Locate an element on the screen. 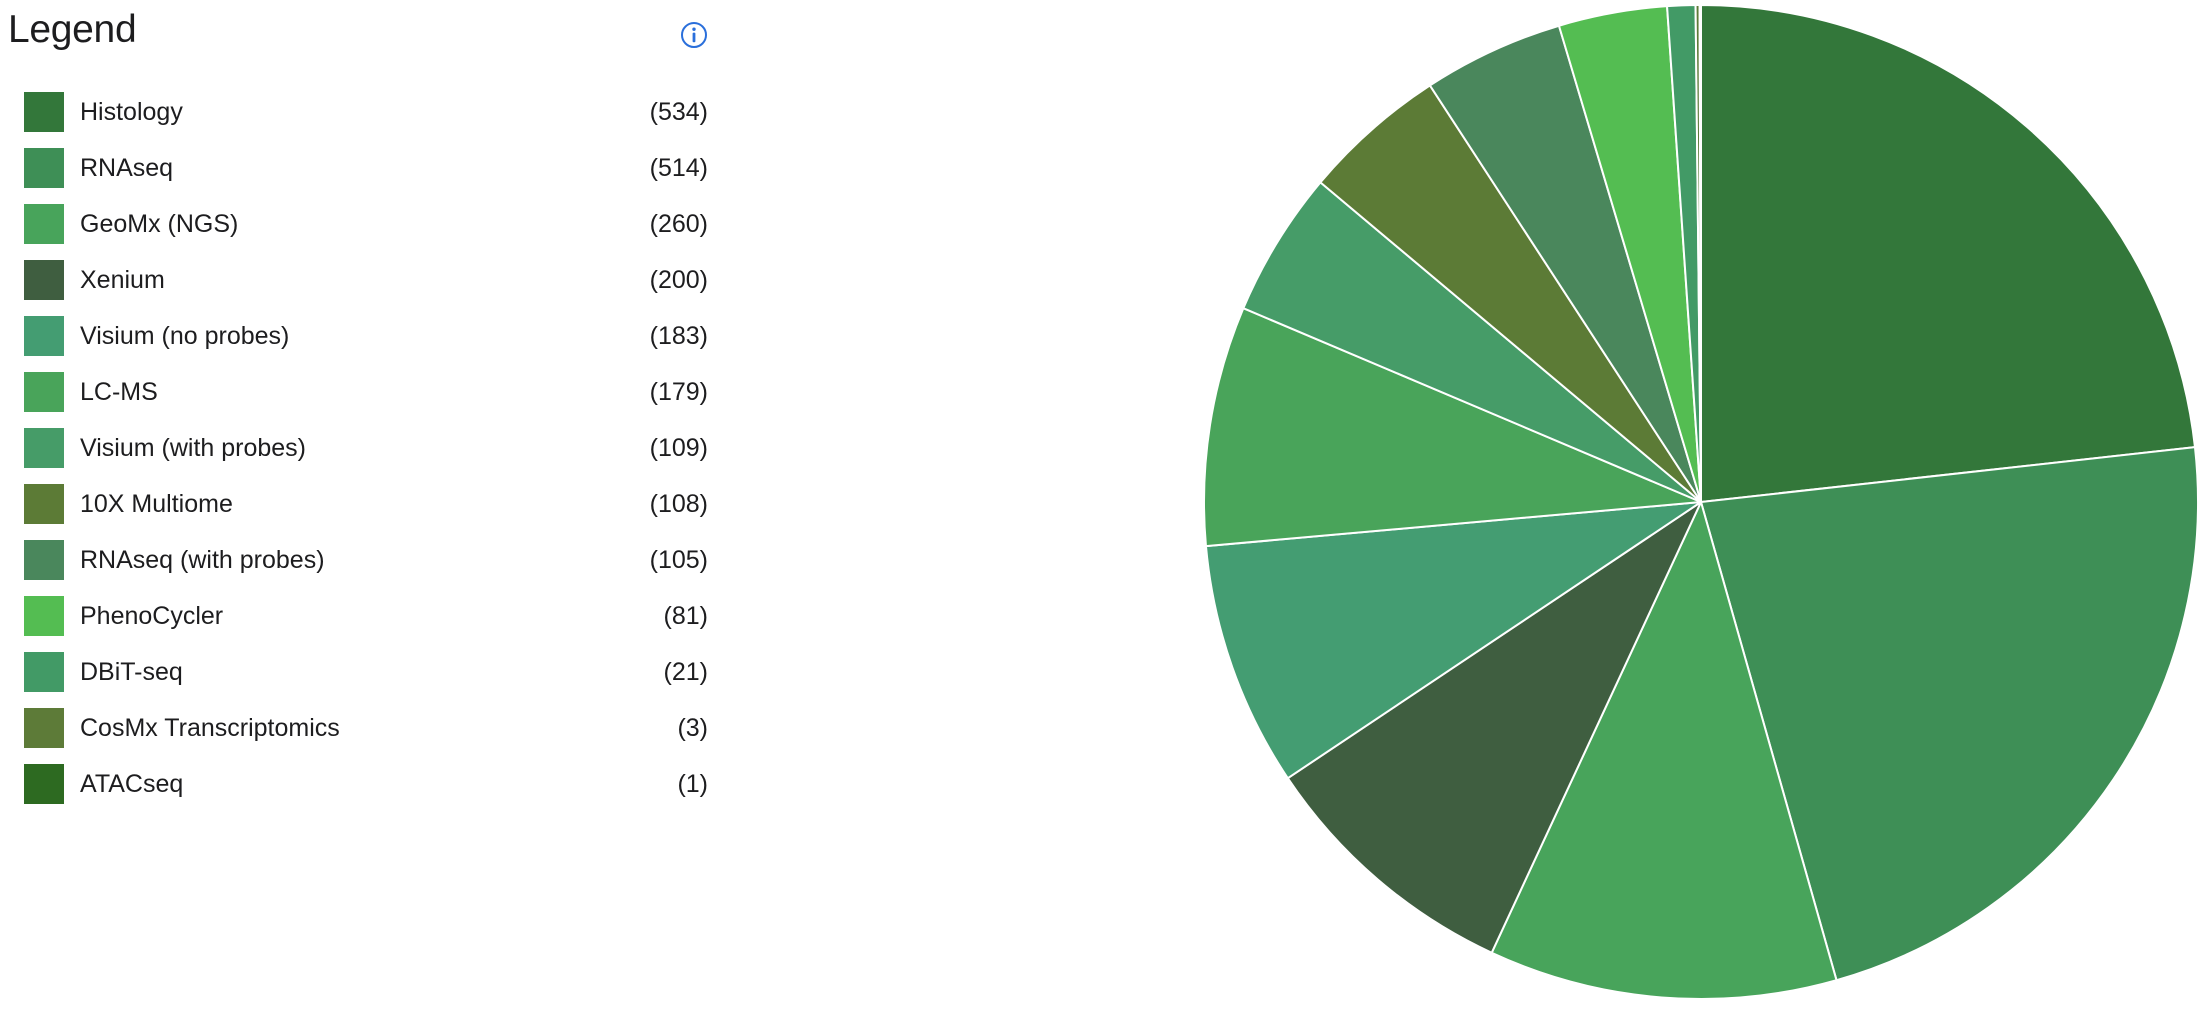 The image size is (2208, 1010). legend-label: Visium (with probes) is located at coordinates (193, 448).